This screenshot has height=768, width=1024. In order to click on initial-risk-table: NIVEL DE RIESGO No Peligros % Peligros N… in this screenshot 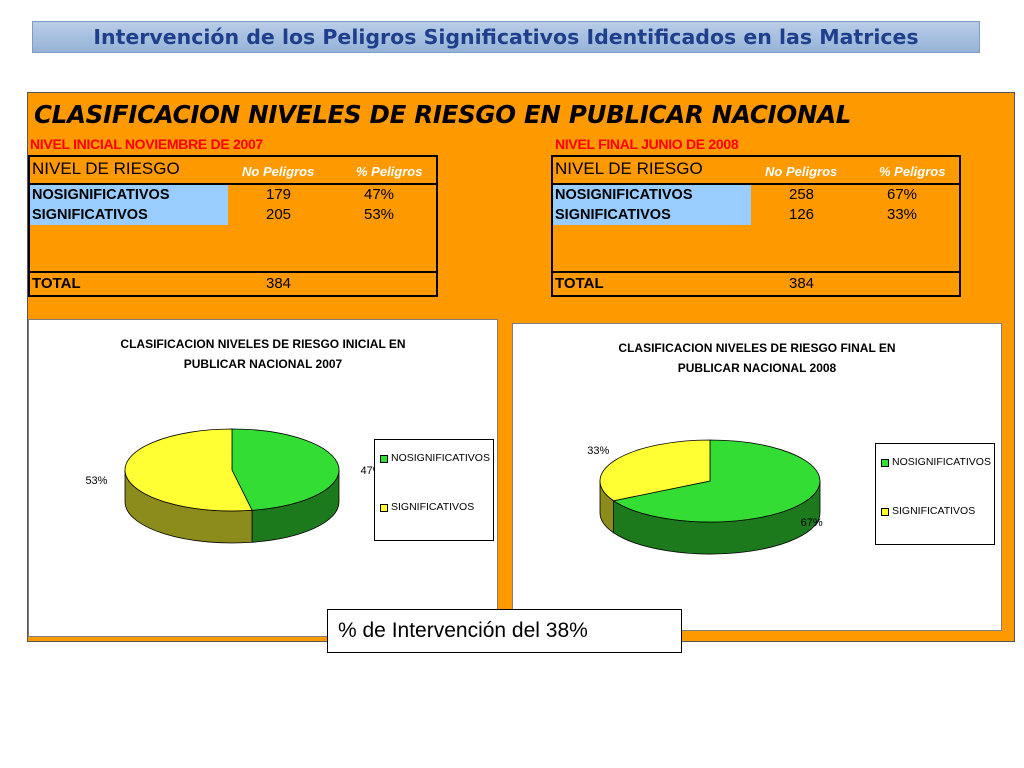, I will do `click(233, 226)`.